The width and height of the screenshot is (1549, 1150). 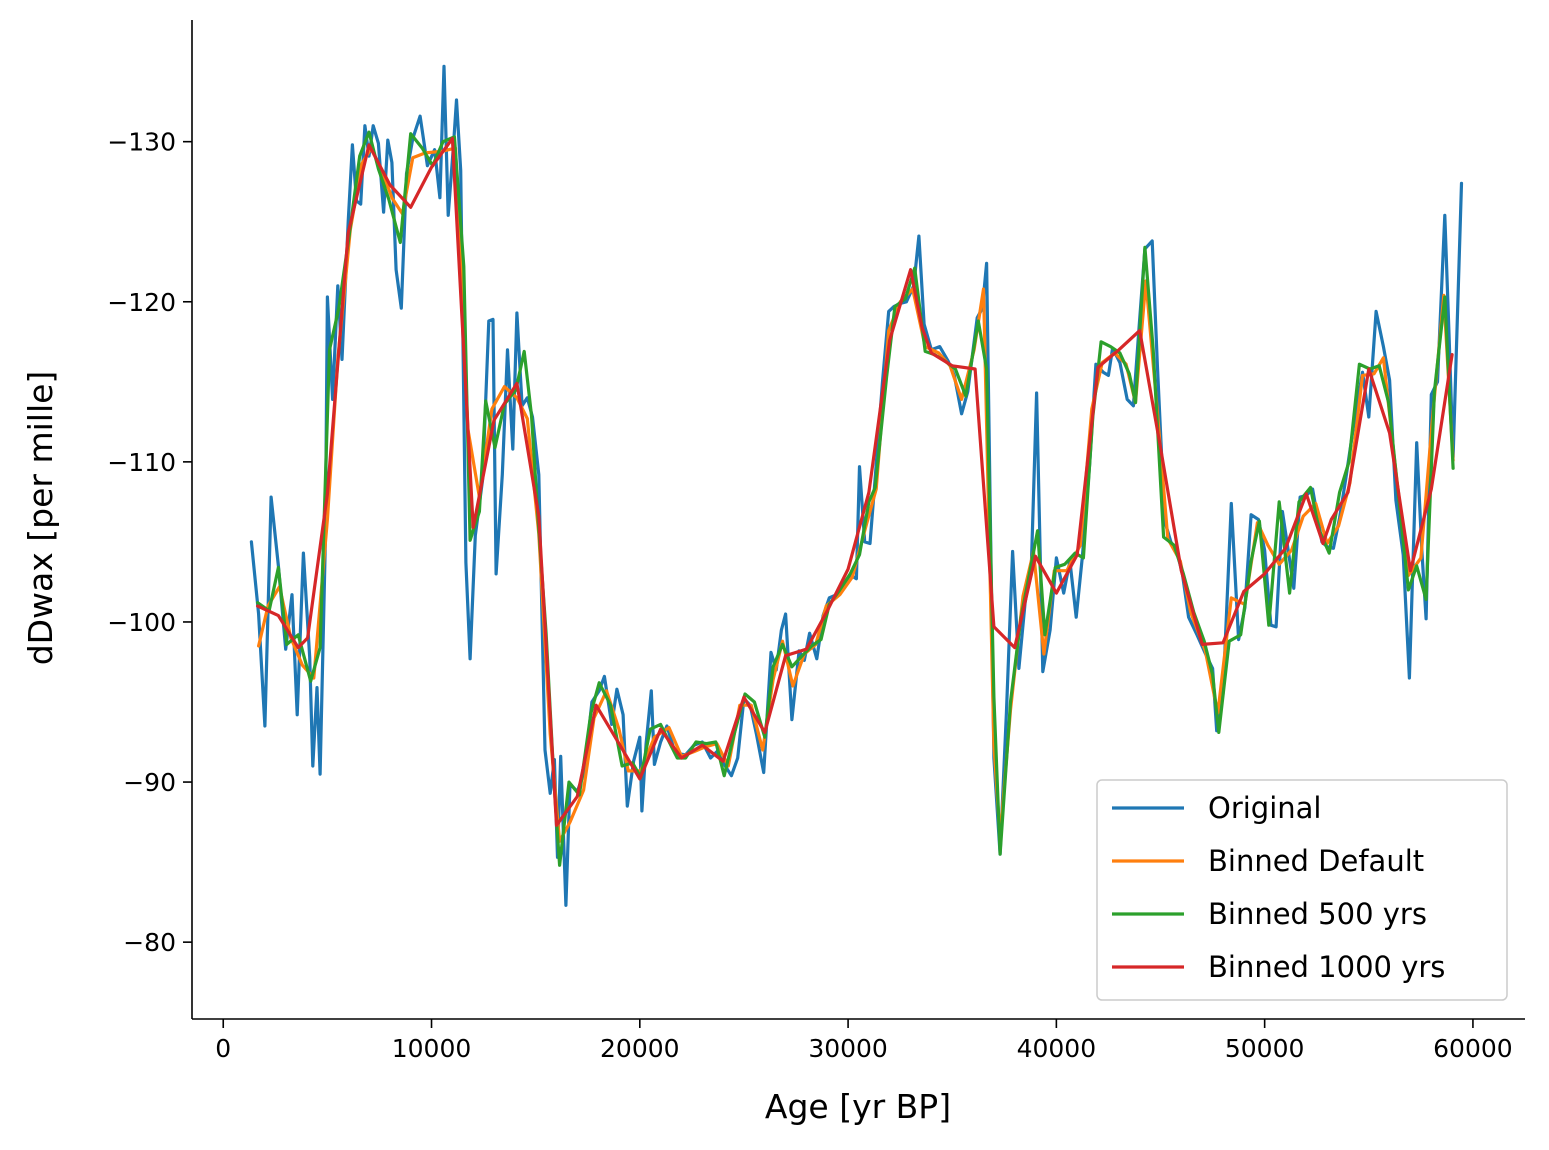 I want to click on legend-frame, so click(x=1302, y=890).